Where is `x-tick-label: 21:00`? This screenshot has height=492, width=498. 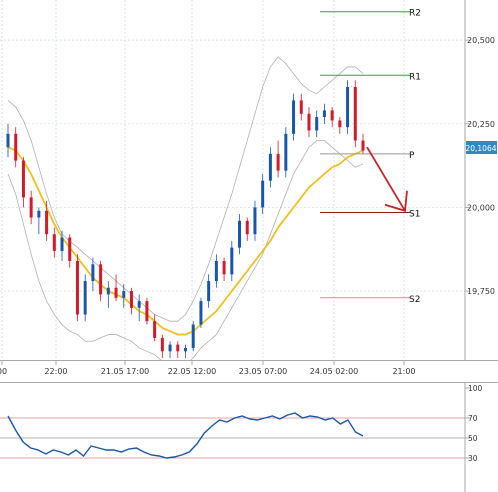 x-tick-label: 21:00 is located at coordinates (403, 371).